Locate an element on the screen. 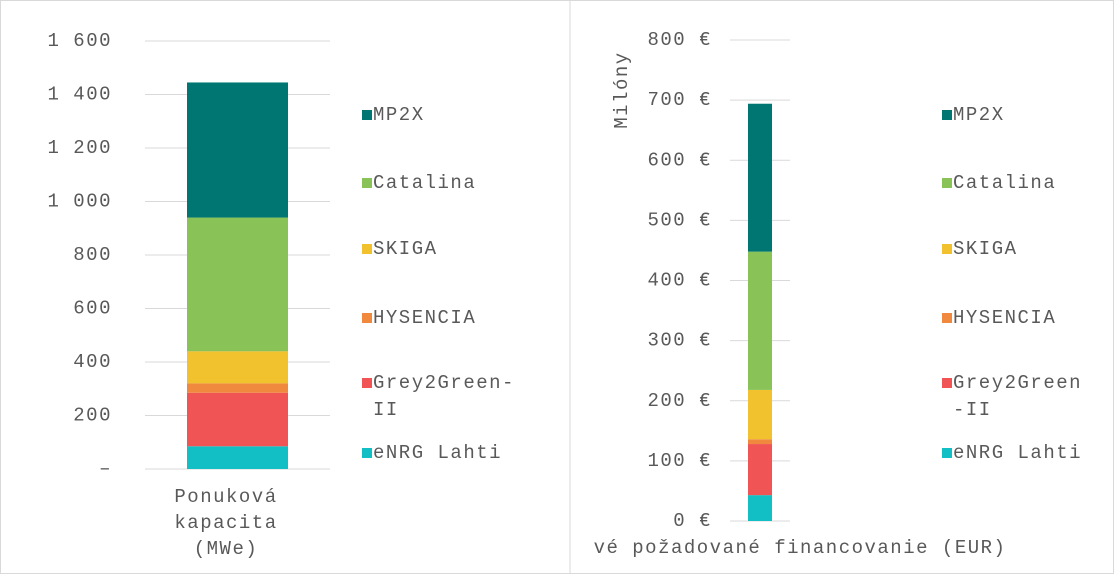  y-tick-label: 0 € is located at coordinates (692, 521).